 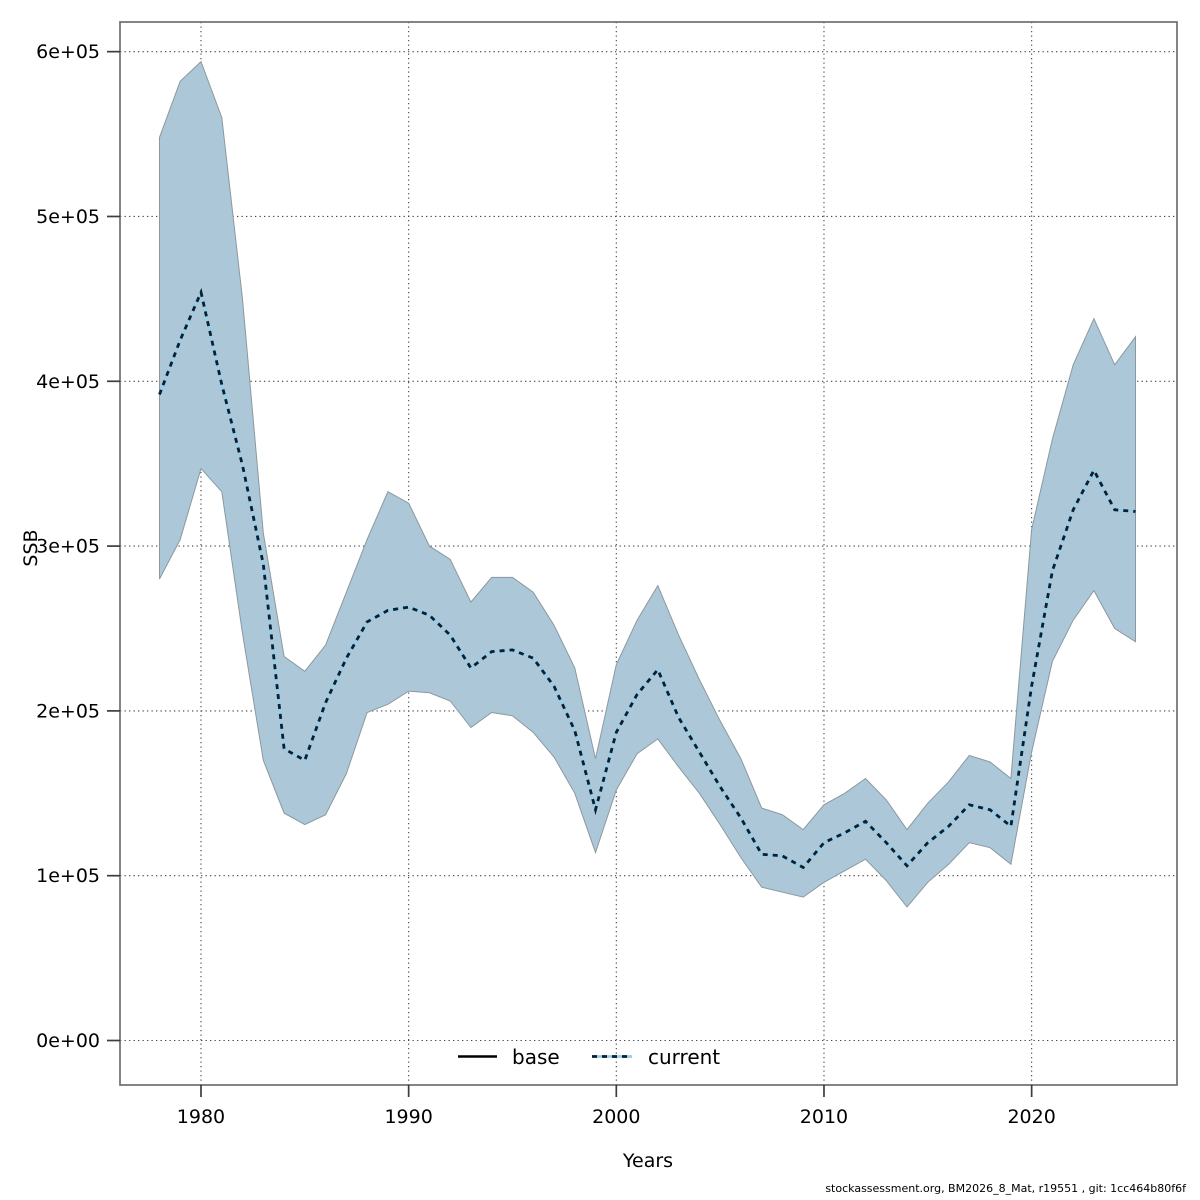 What do you see at coordinates (68, 217) in the screenshot?
I see `y-tick-label: 5e+05` at bounding box center [68, 217].